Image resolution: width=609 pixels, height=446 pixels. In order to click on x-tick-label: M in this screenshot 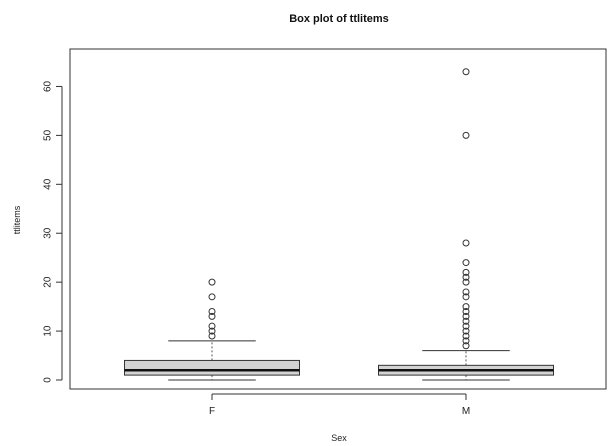, I will do `click(466, 411)`.